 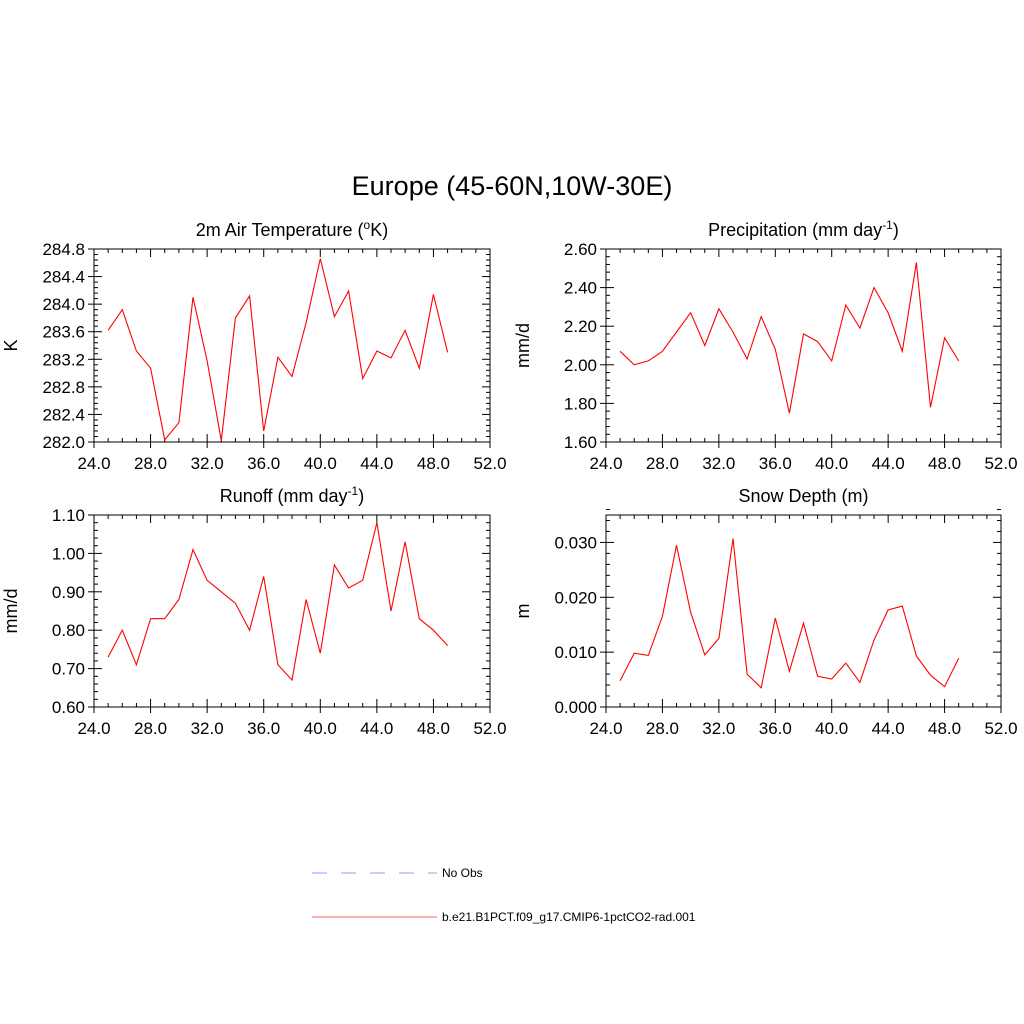 I want to click on y-tick-label: 1.80, so click(x=580, y=403).